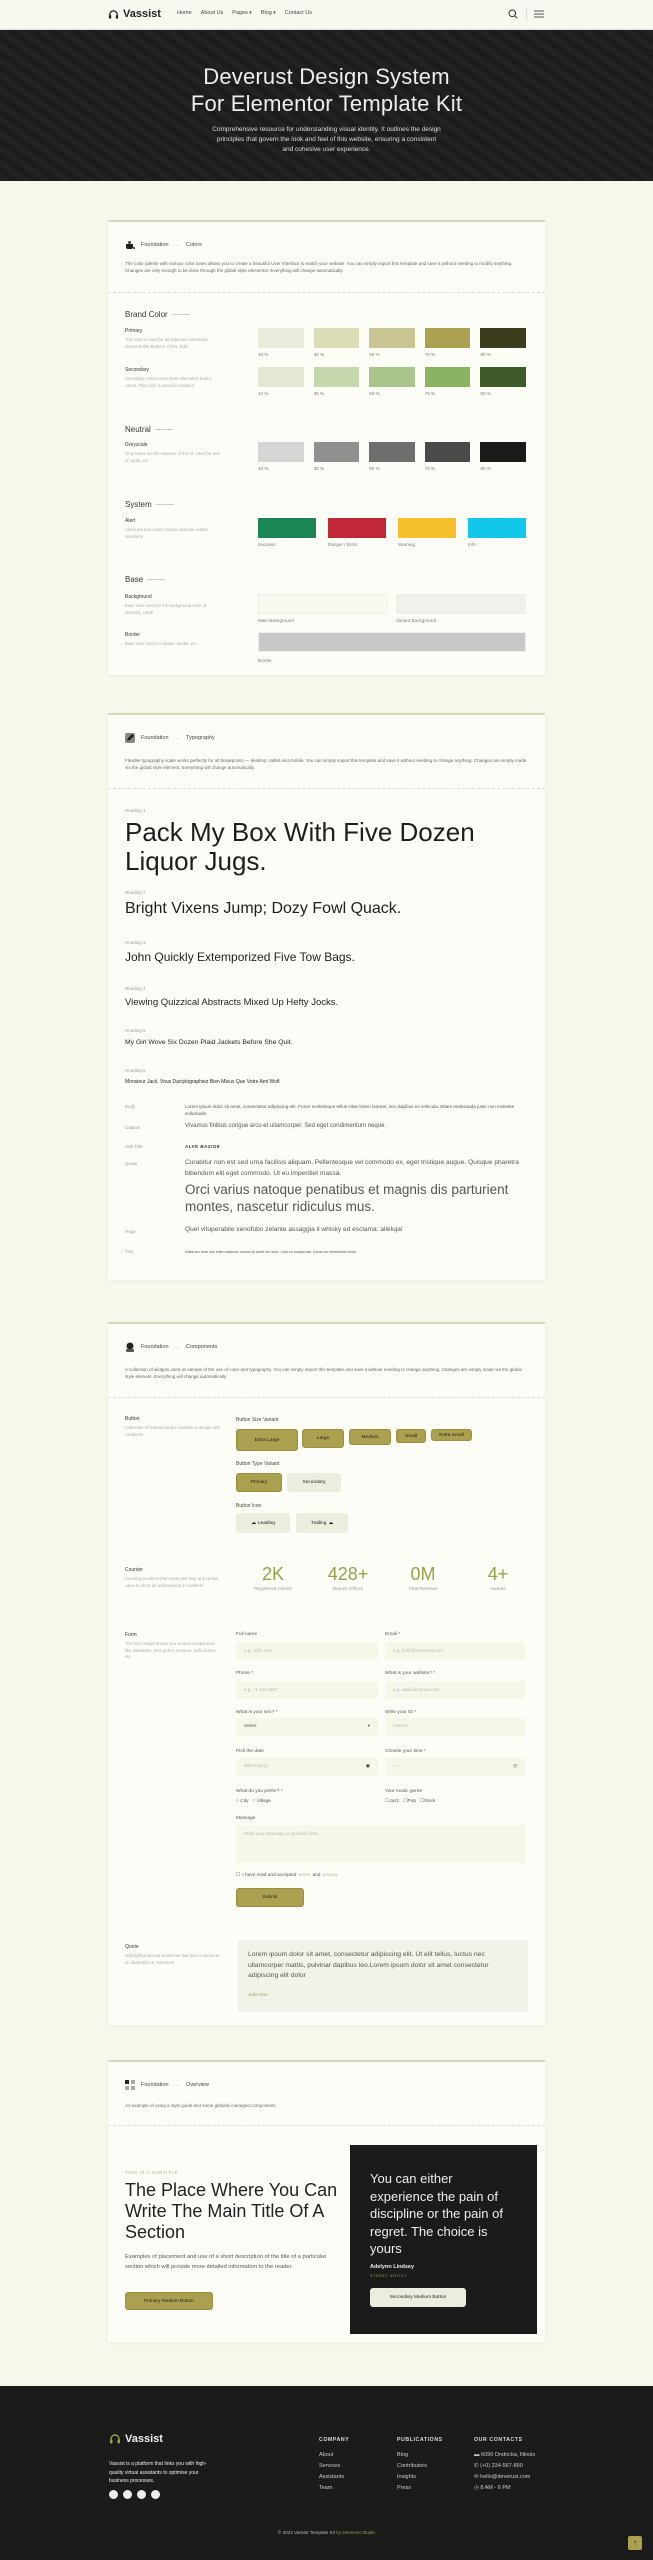 This screenshot has height=2560, width=653. I want to click on social-icons, so click(134, 2494).